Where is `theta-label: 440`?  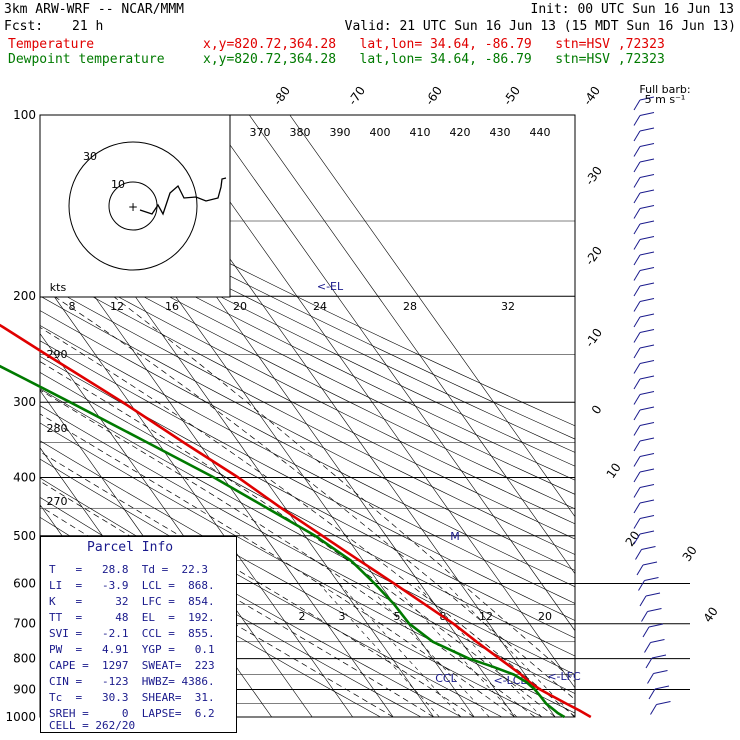 theta-label: 440 is located at coordinates (540, 132).